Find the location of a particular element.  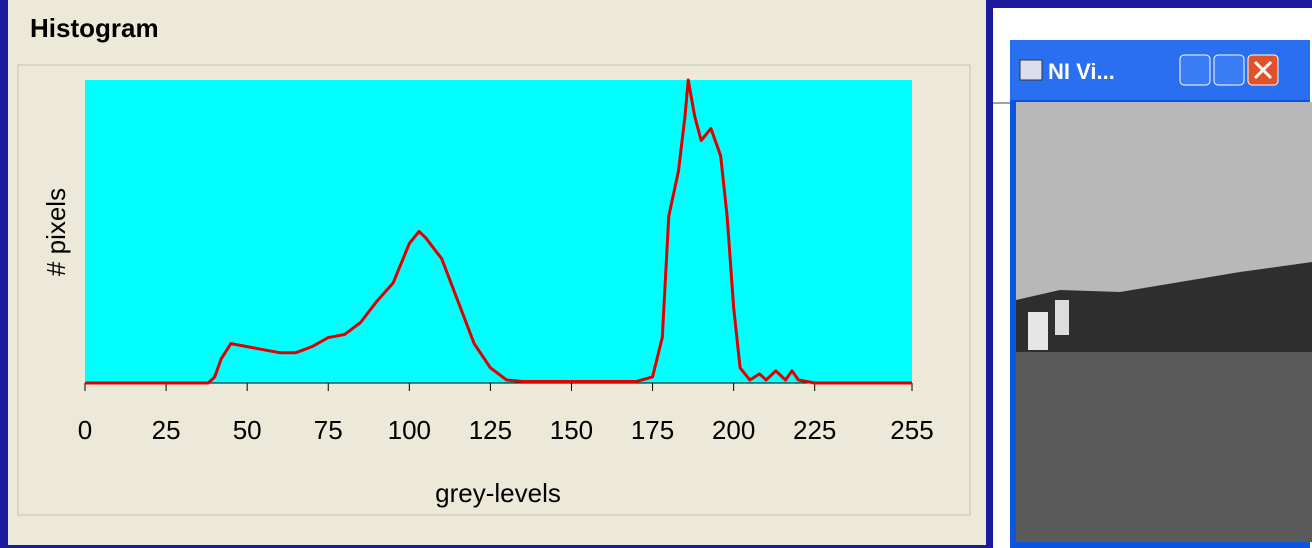

image-water is located at coordinates (1164, 447).